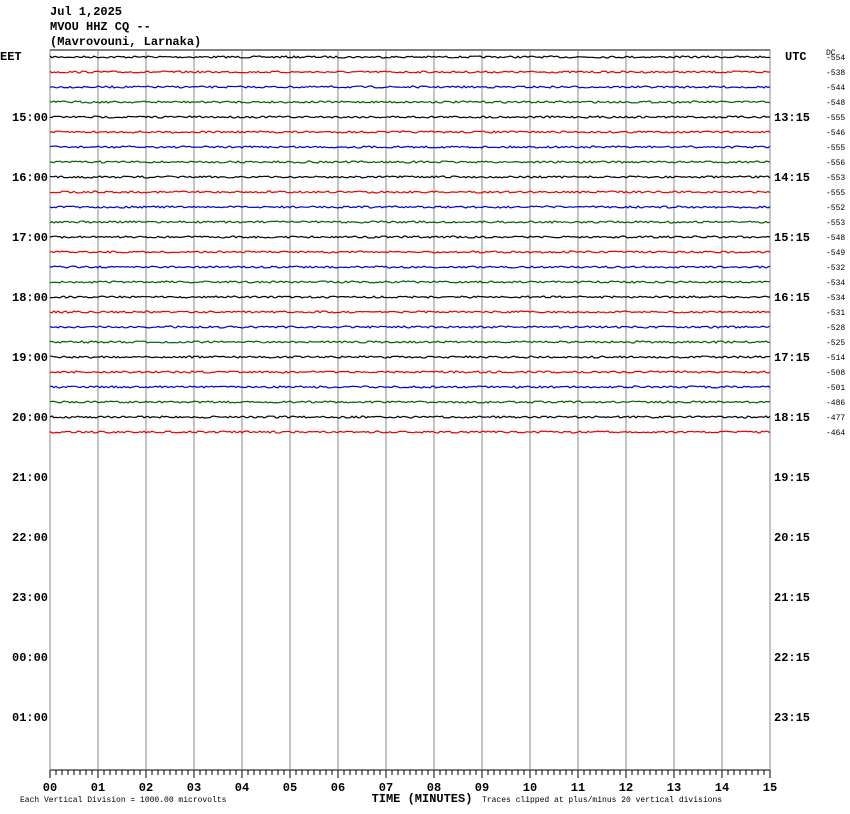  I want to click on dc-offset: -531, so click(835, 313).